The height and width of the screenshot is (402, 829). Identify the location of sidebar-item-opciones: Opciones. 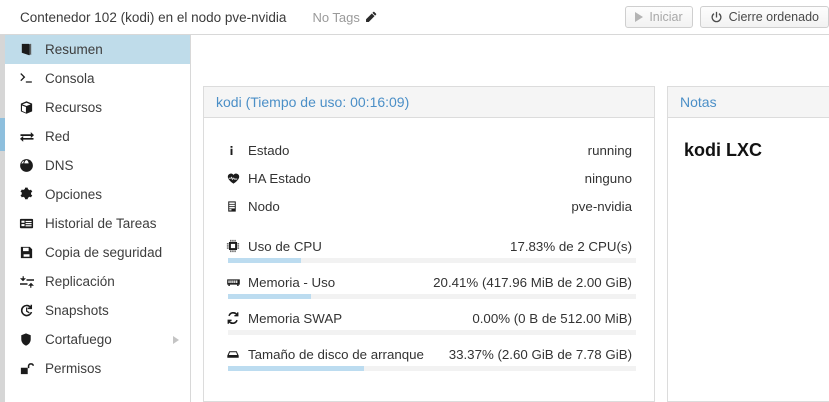
(97, 194).